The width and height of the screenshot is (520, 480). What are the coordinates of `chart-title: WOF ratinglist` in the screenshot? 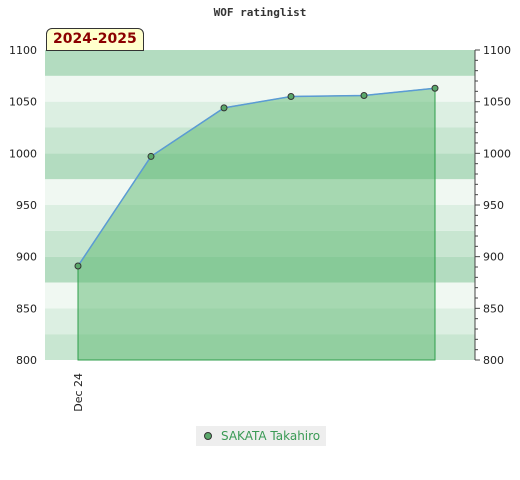 It's located at (260, 12).